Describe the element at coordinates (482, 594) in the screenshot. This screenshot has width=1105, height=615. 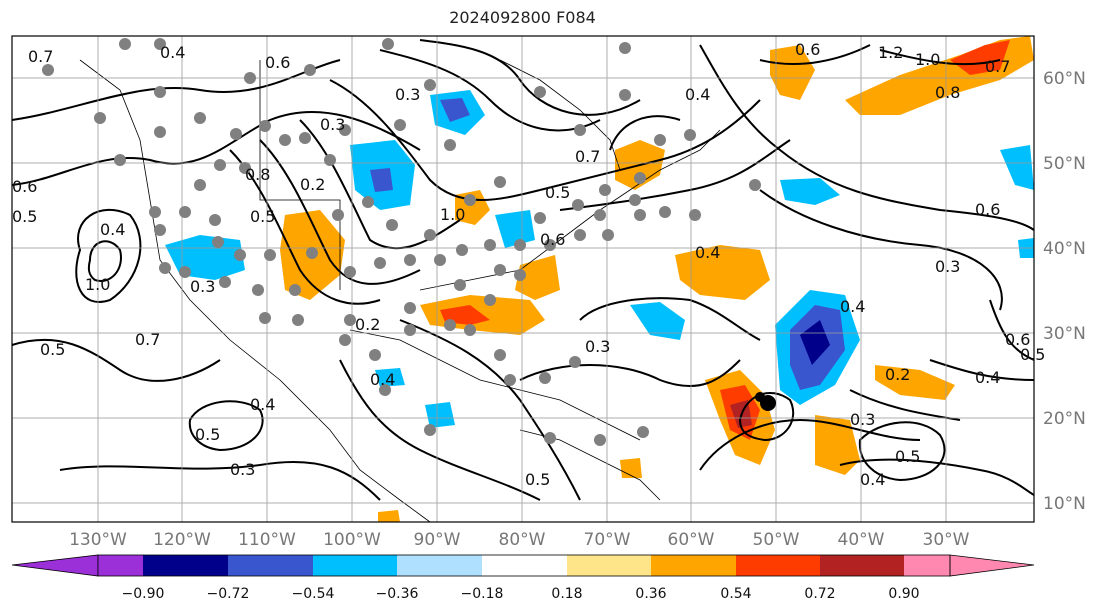
I see `colorbar-tick-label: −0.18` at that location.